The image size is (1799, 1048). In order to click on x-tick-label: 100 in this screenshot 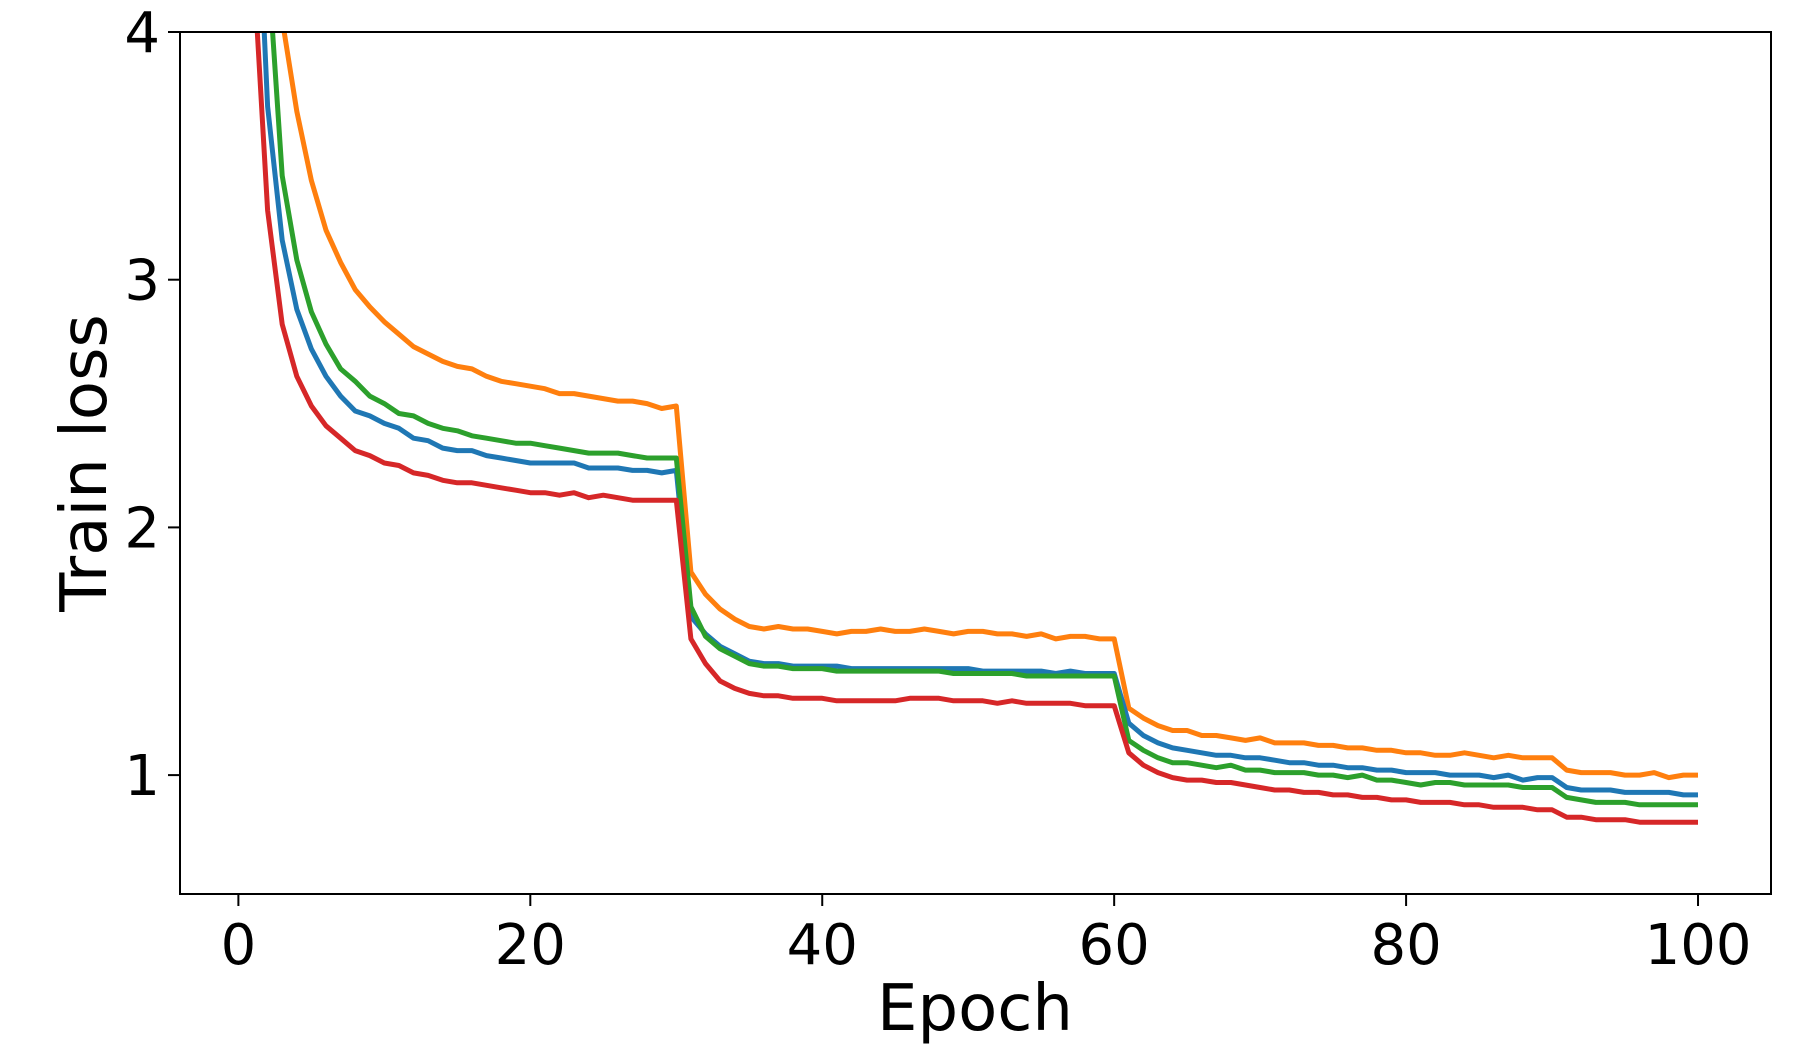, I will do `click(1698, 945)`.